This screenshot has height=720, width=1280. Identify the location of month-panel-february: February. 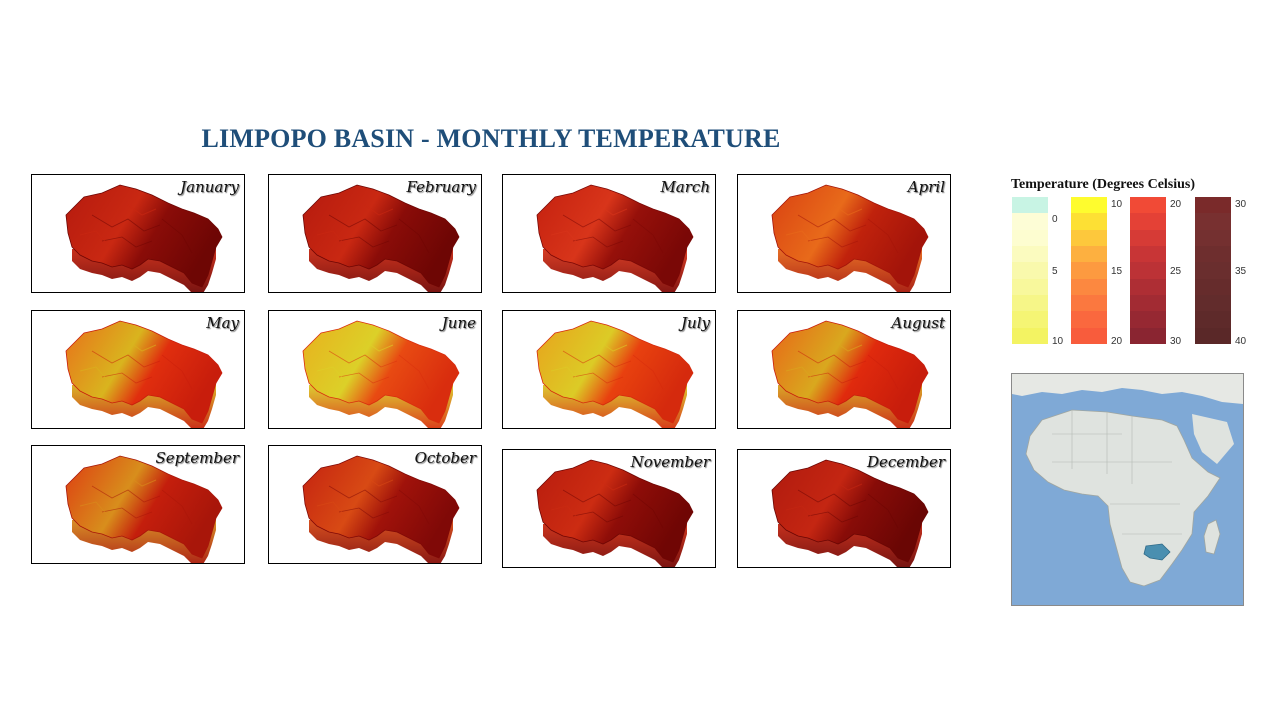
(375, 233).